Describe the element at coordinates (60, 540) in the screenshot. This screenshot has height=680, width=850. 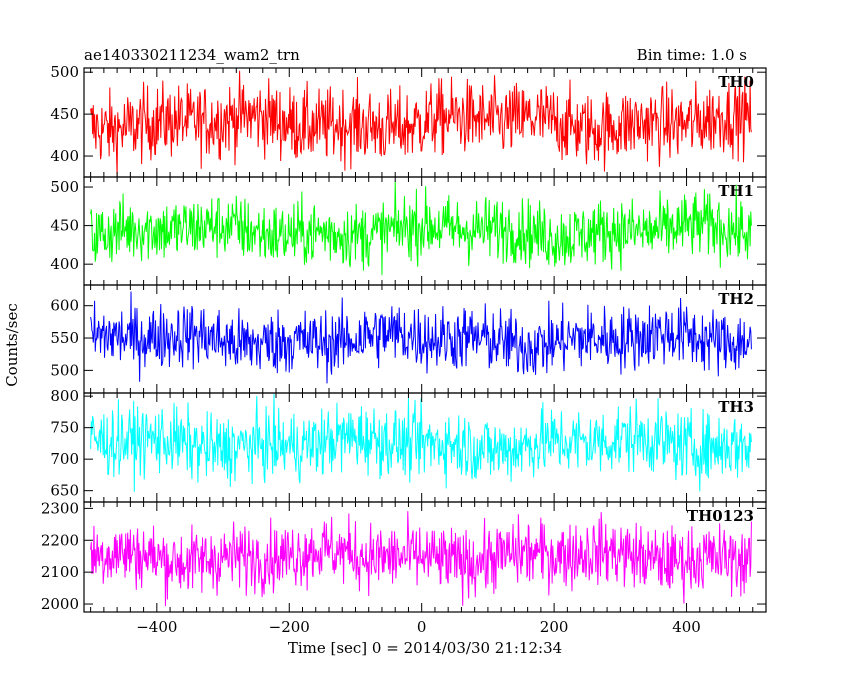
I see `y-tick-label: 2200` at that location.